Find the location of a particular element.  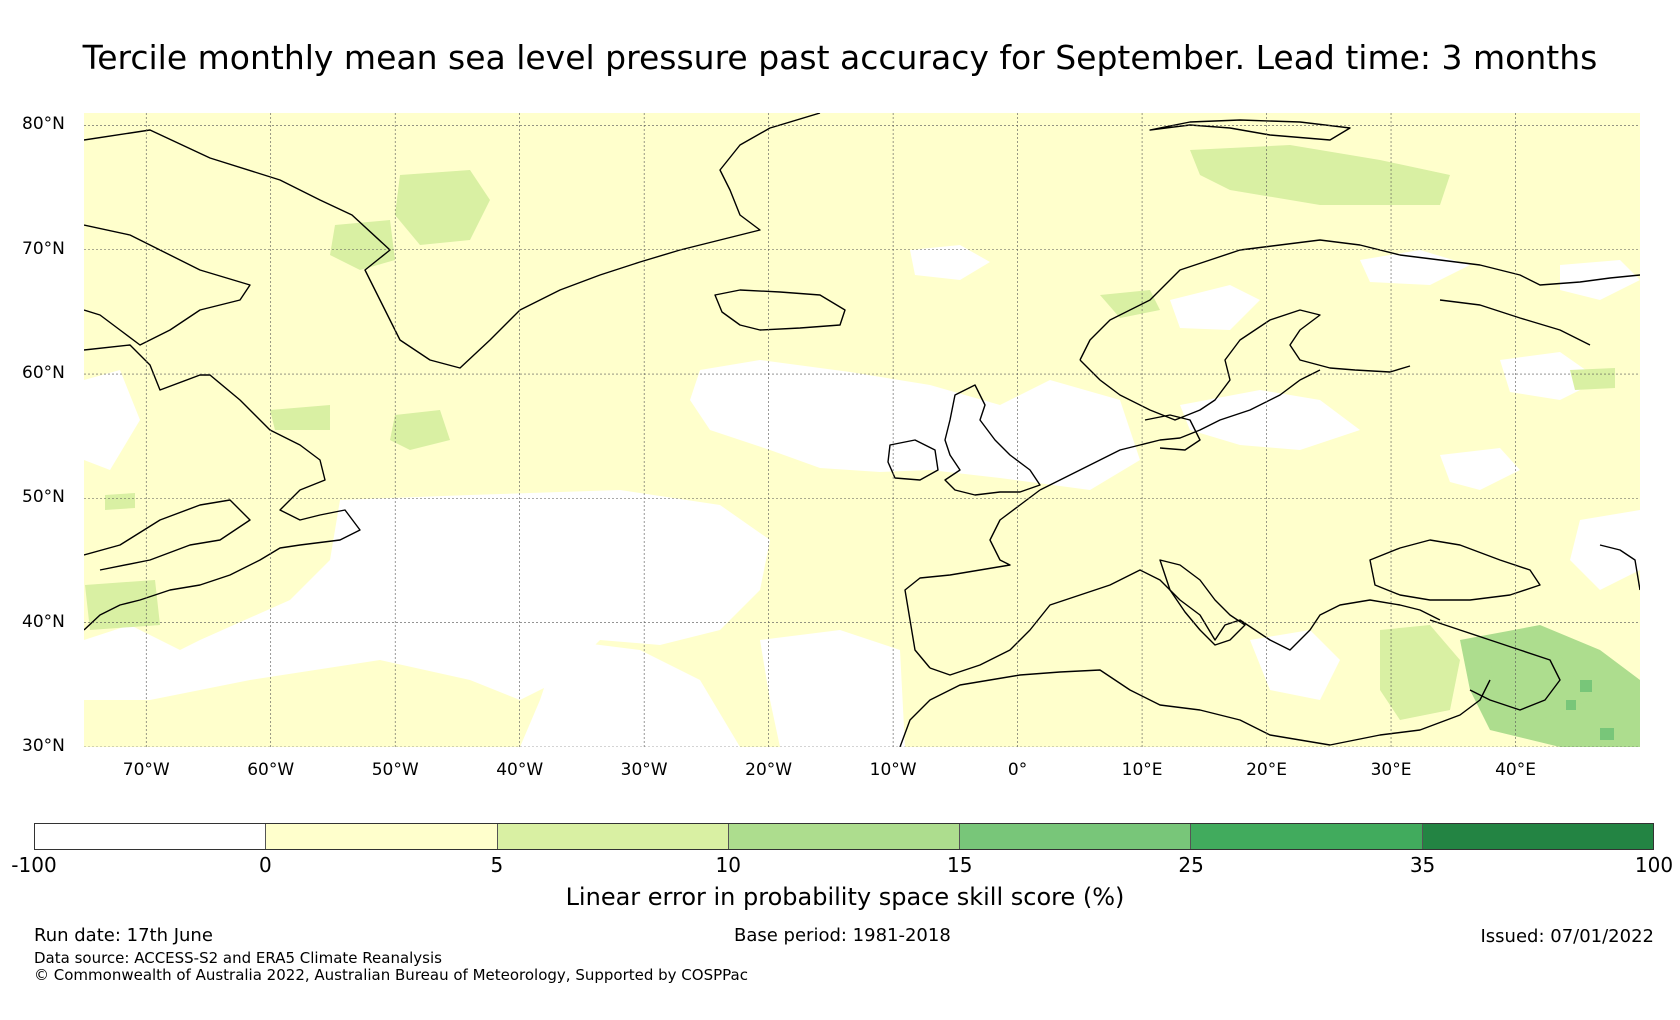

run-date: Run date: 17th June is located at coordinates (123, 935).